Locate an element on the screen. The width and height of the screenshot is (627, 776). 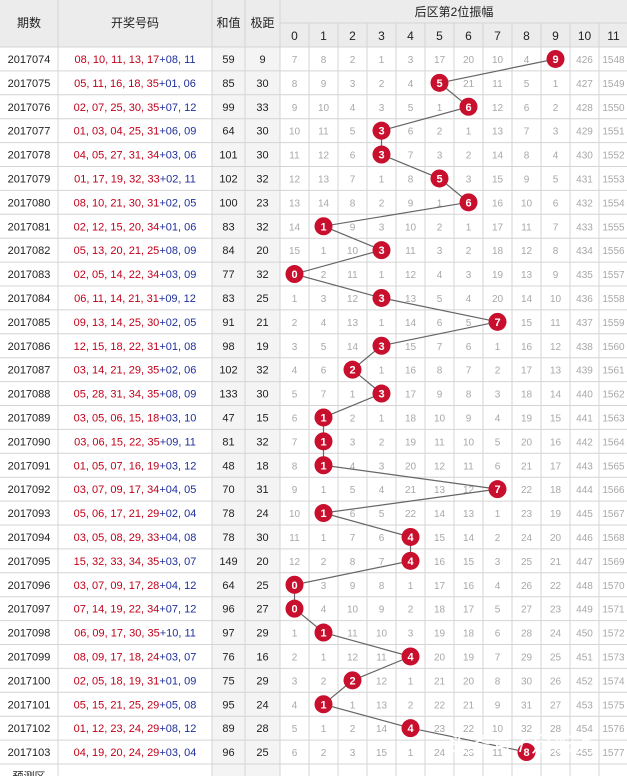
amplitude-ball-label: 6 is located at coordinates (468, 108).